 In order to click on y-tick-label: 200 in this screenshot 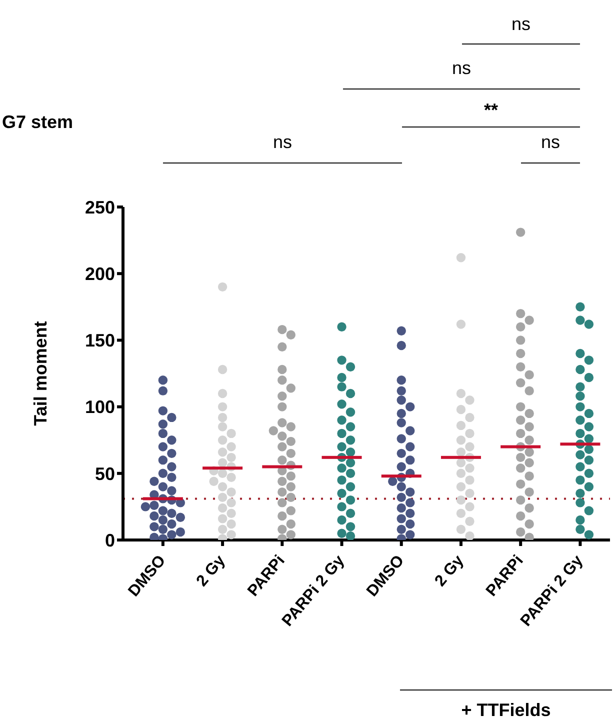, I will do `click(99, 274)`.